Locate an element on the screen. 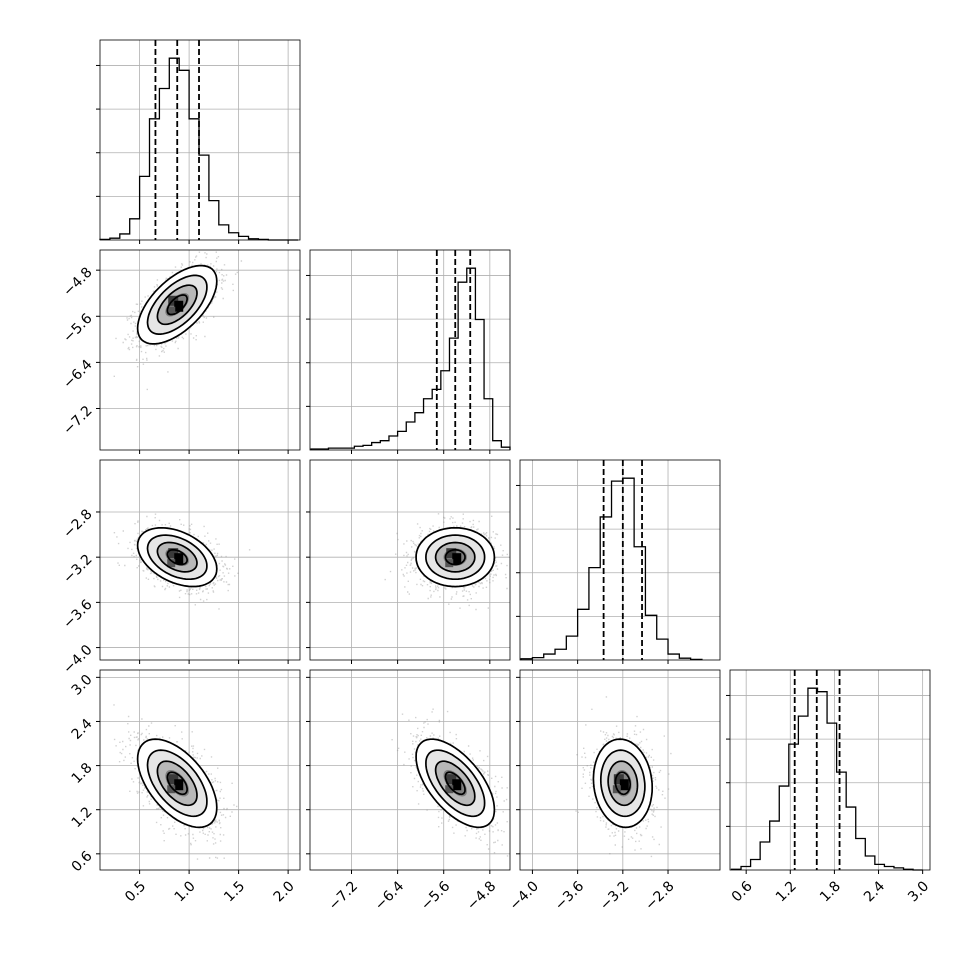 The width and height of the screenshot is (970, 970). x-tick-label: −2.8 is located at coordinates (659, 895).